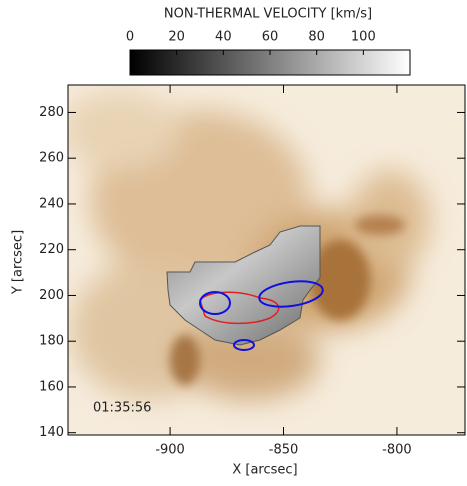  Describe the element at coordinates (51, 203) in the screenshot. I see `y-tick-label: 240` at that location.